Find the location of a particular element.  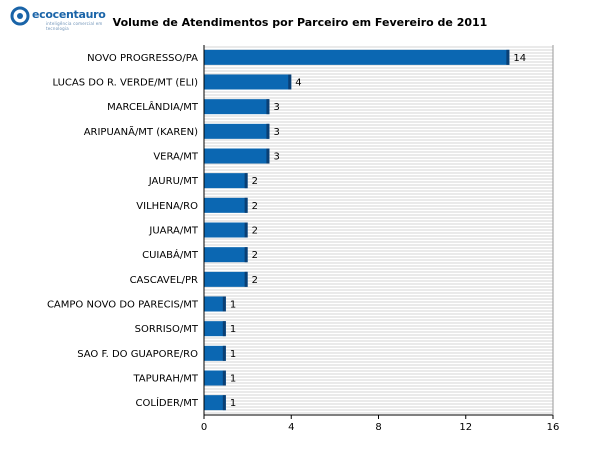

category-label: ARIPUANÃ/MT (KAREN) is located at coordinates (141, 131).